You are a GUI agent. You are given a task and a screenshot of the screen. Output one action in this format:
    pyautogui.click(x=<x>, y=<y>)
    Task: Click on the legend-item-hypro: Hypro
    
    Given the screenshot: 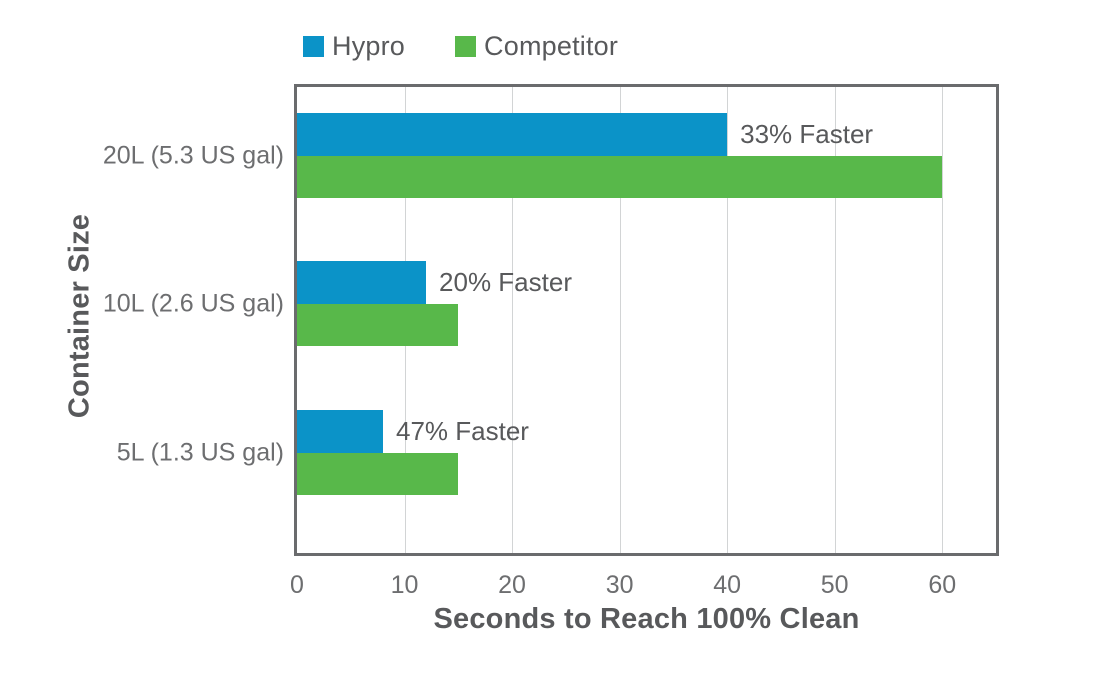 What is the action you would take?
    pyautogui.click(x=354, y=46)
    